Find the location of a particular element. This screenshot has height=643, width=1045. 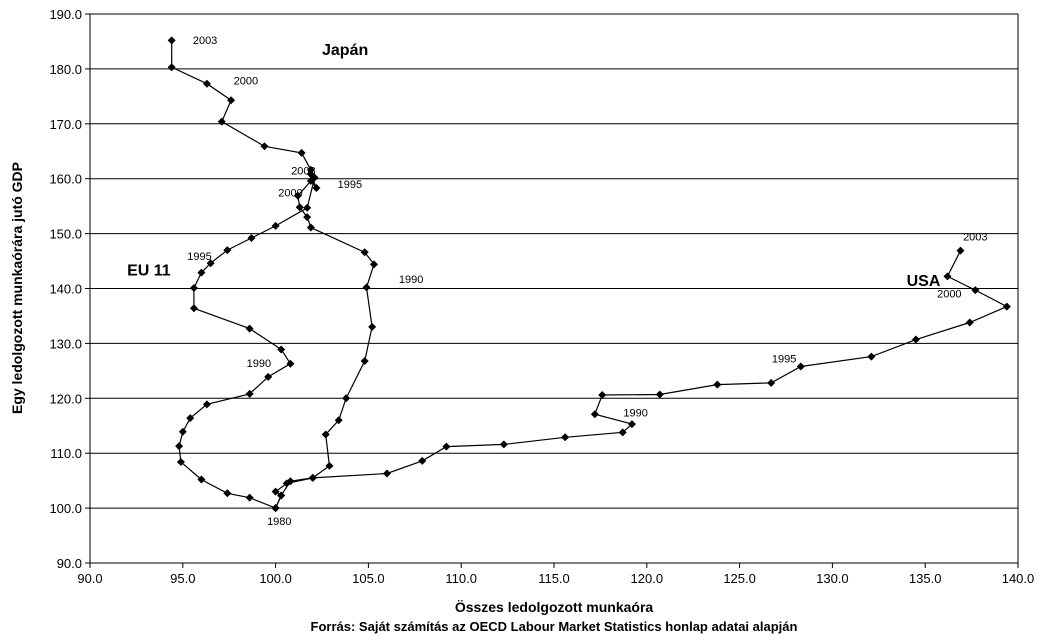

x-axis-title: Összes ledolgozott munkaóra is located at coordinates (554, 607).